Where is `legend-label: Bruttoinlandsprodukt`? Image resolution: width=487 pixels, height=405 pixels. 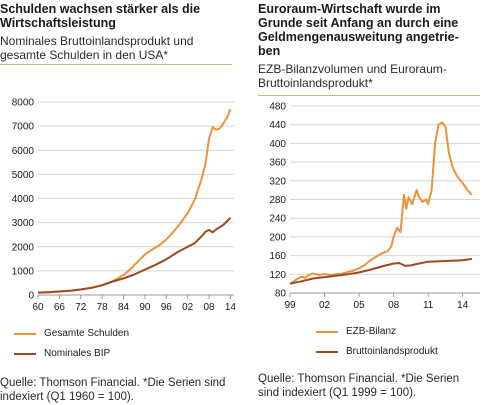
legend-label: Bruttoinlandsprodukt is located at coordinates (392, 351).